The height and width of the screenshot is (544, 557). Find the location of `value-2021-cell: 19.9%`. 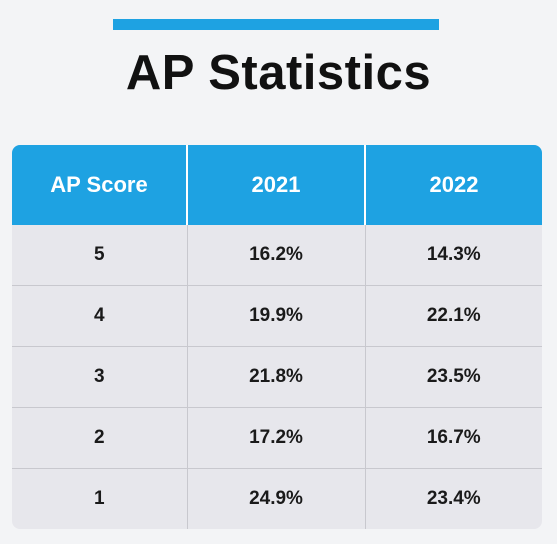

value-2021-cell: 19.9% is located at coordinates (275, 316).